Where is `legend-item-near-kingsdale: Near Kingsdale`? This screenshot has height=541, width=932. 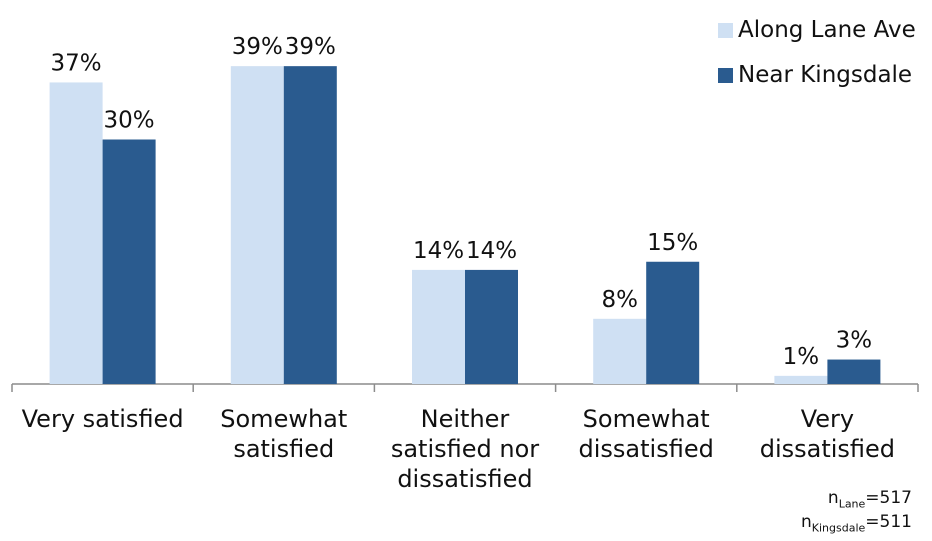 legend-item-near-kingsdale: Near Kingsdale is located at coordinates (817, 75).